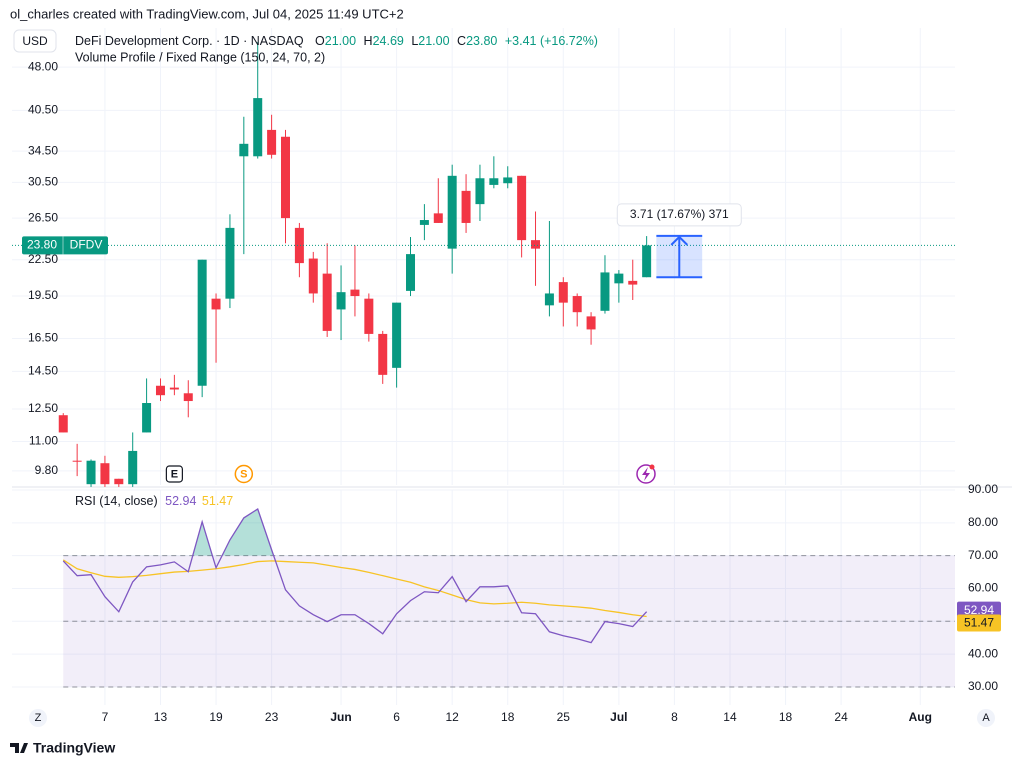 This screenshot has height=766, width=1024. I want to click on legend-key: C, so click(461, 41).